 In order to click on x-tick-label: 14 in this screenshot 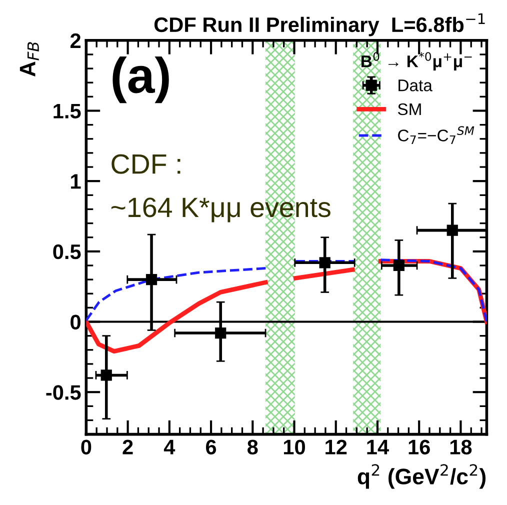, I will do `click(378, 447)`.